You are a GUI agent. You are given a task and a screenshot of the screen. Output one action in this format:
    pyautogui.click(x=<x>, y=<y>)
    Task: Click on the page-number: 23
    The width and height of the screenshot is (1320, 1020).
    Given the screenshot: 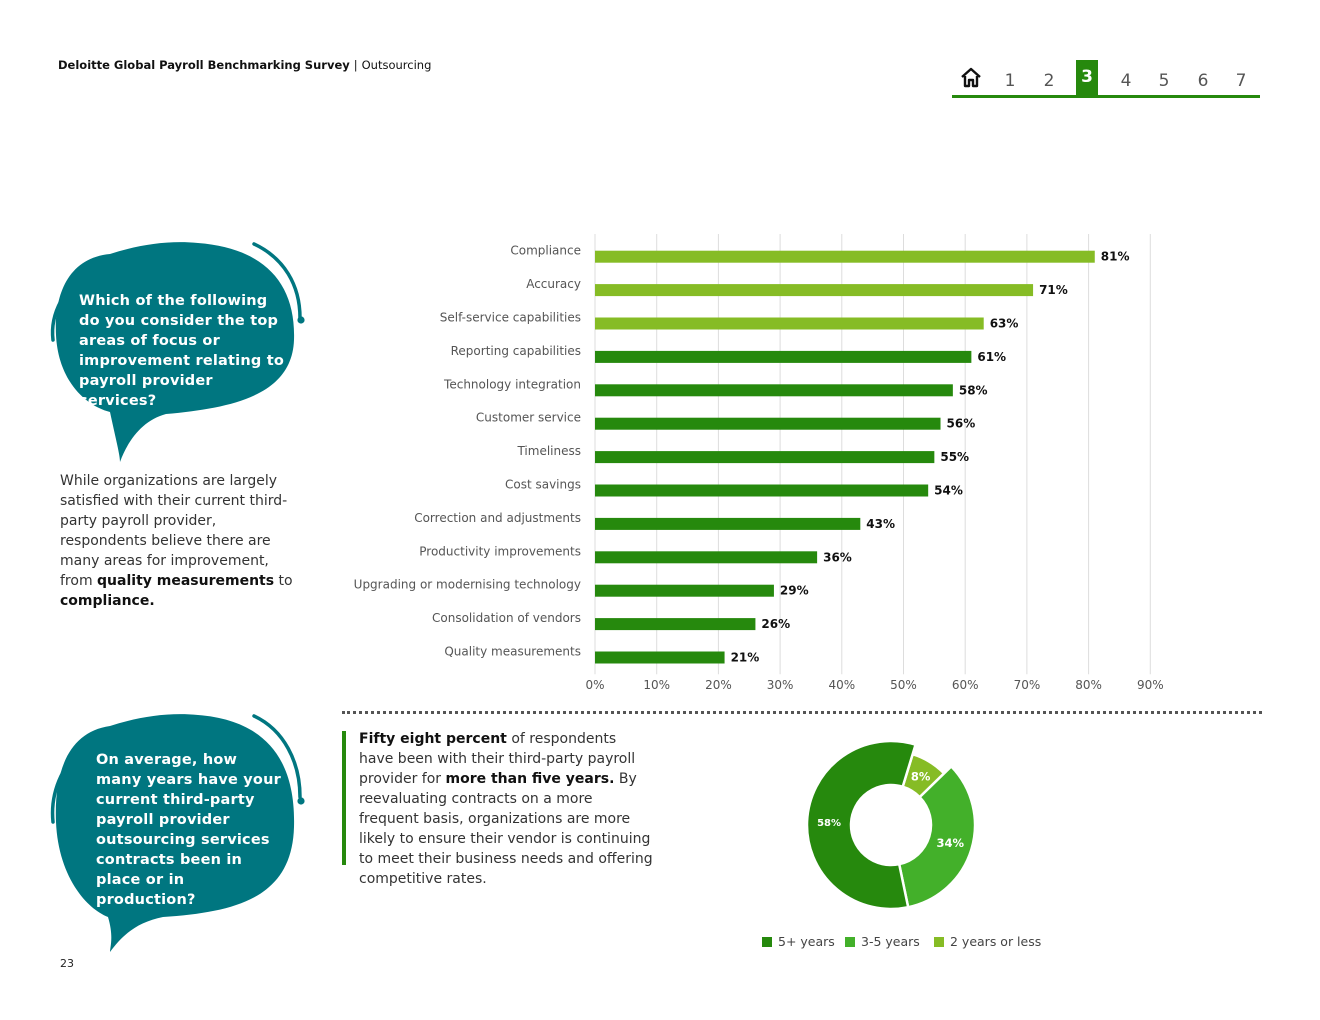 What is the action you would take?
    pyautogui.click(x=67, y=963)
    